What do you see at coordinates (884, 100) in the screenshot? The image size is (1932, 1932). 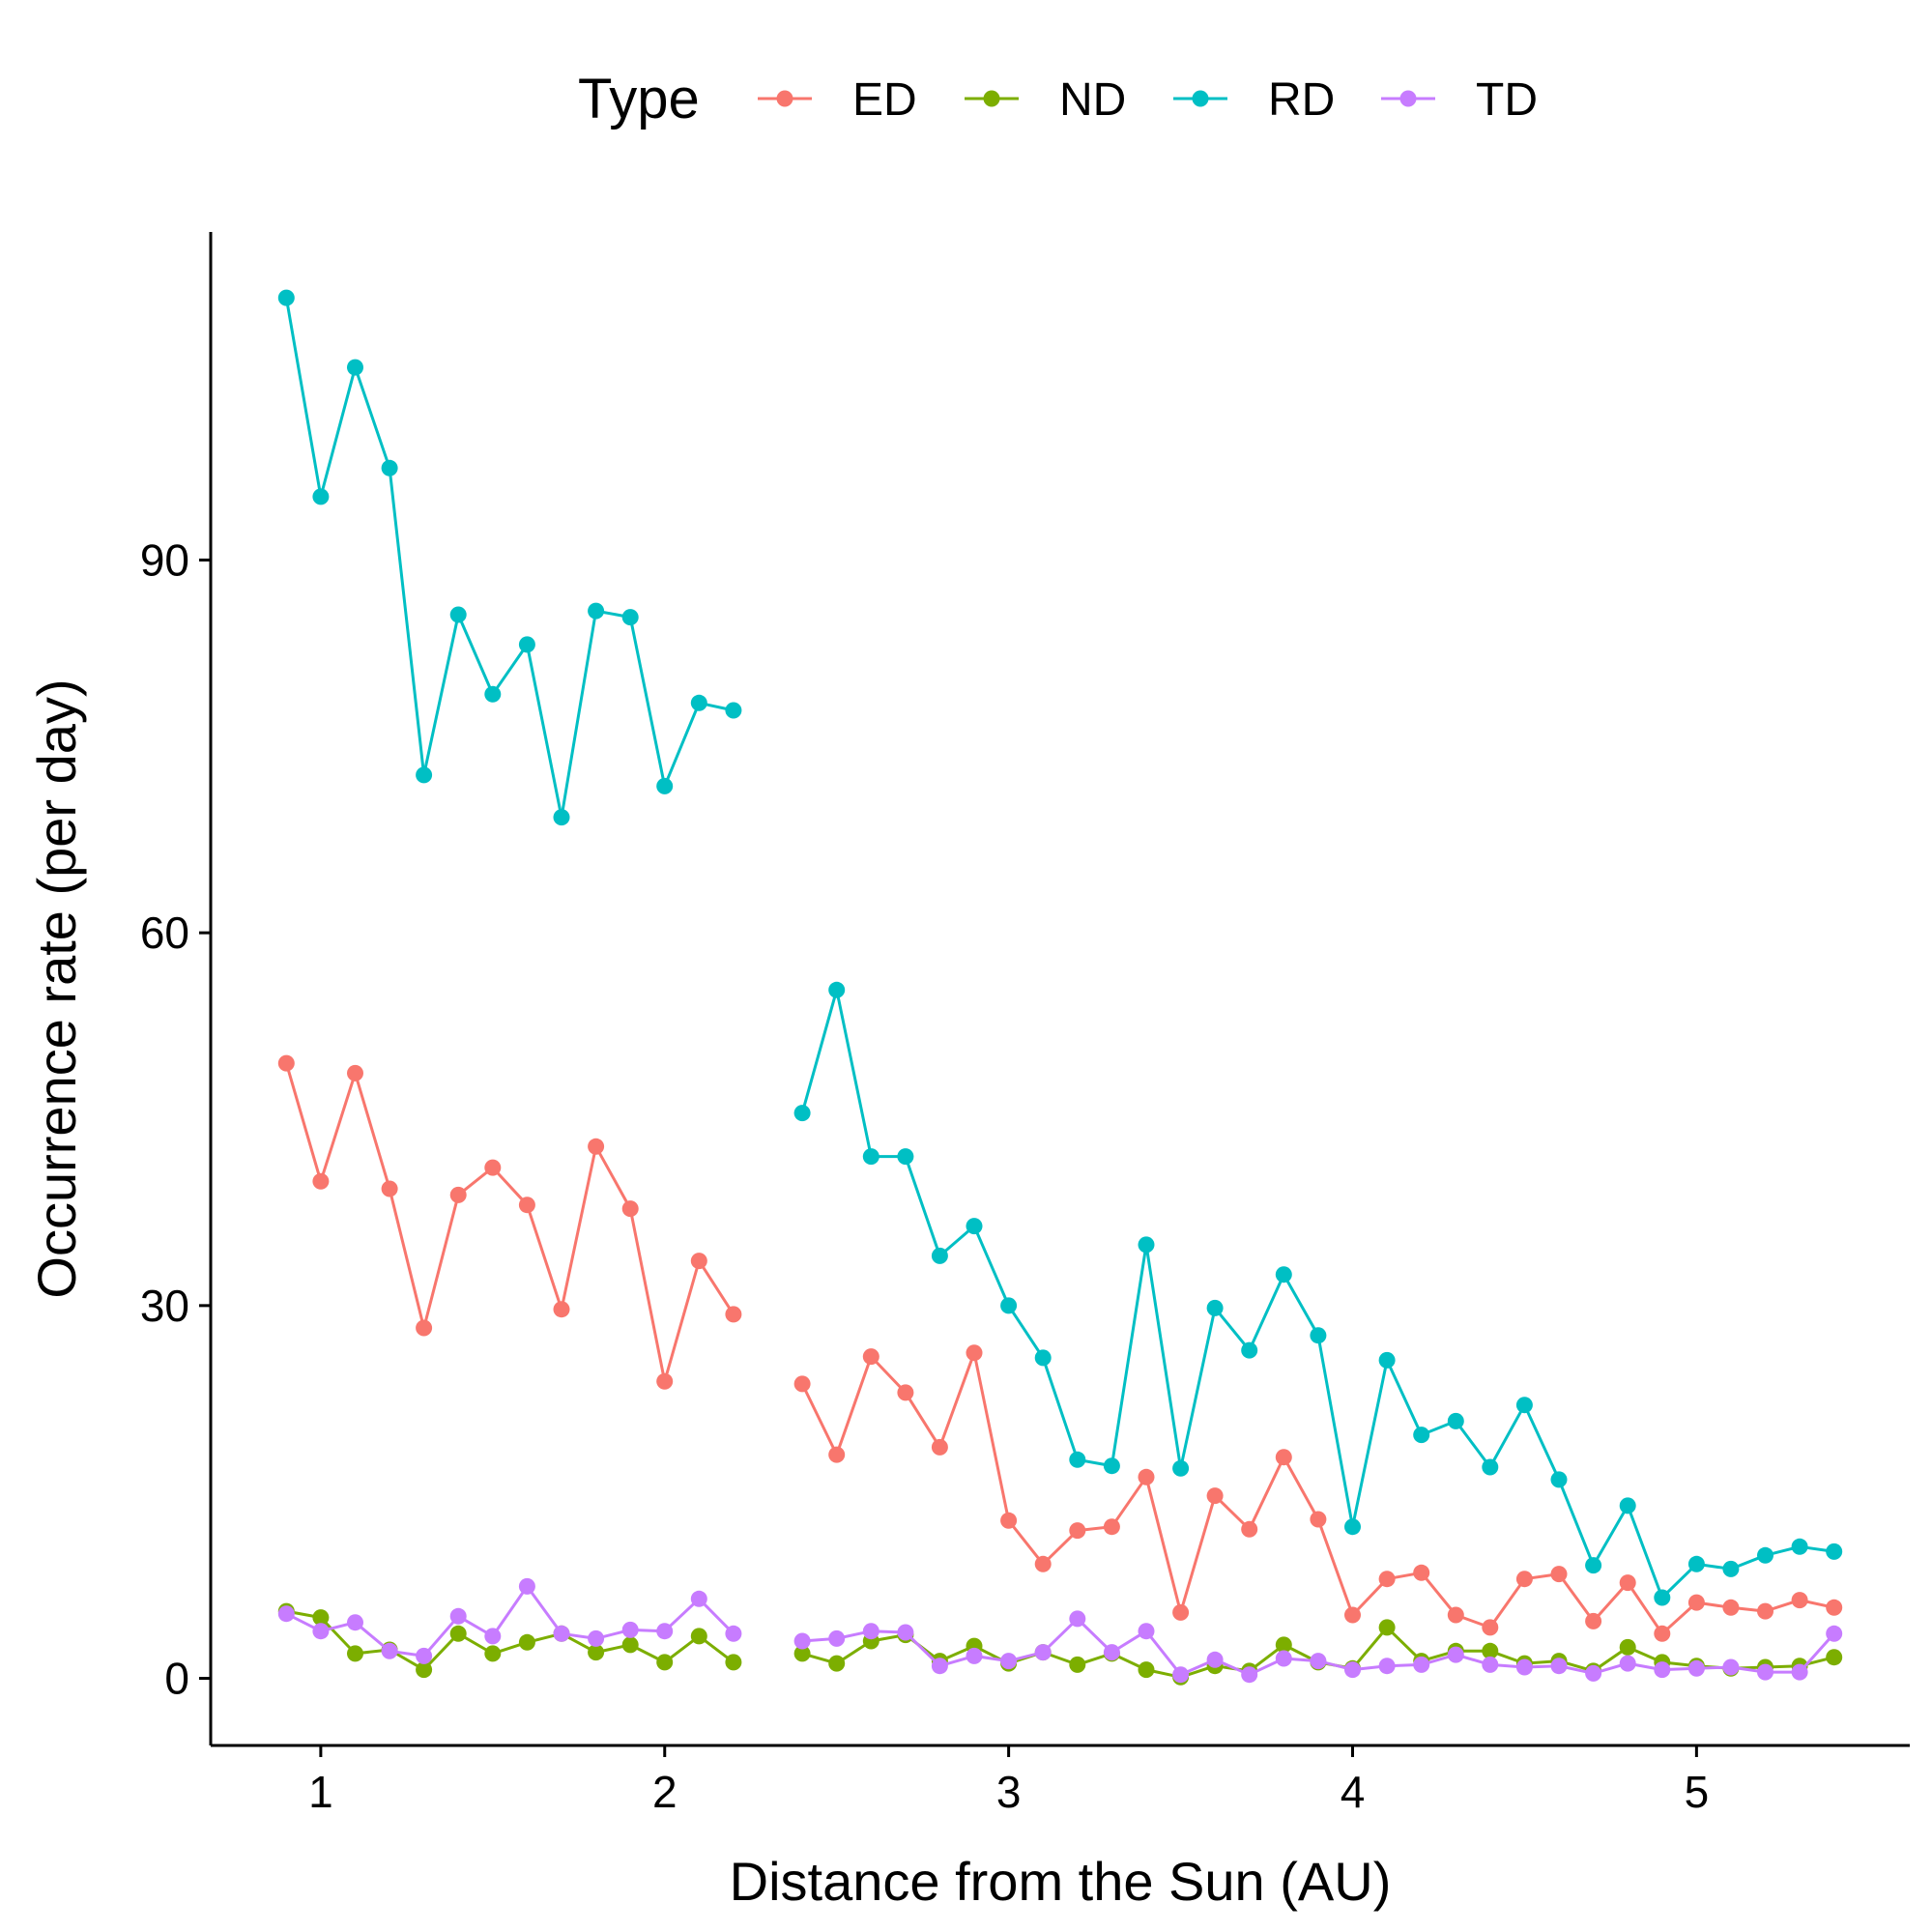 I see `legend-label: ED` at bounding box center [884, 100].